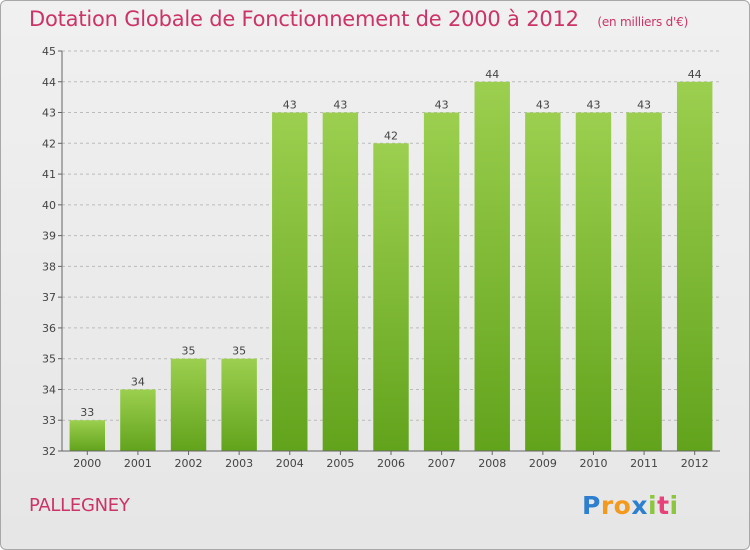  Describe the element at coordinates (340, 105) in the screenshot. I see `value-label-2005: 43` at that location.